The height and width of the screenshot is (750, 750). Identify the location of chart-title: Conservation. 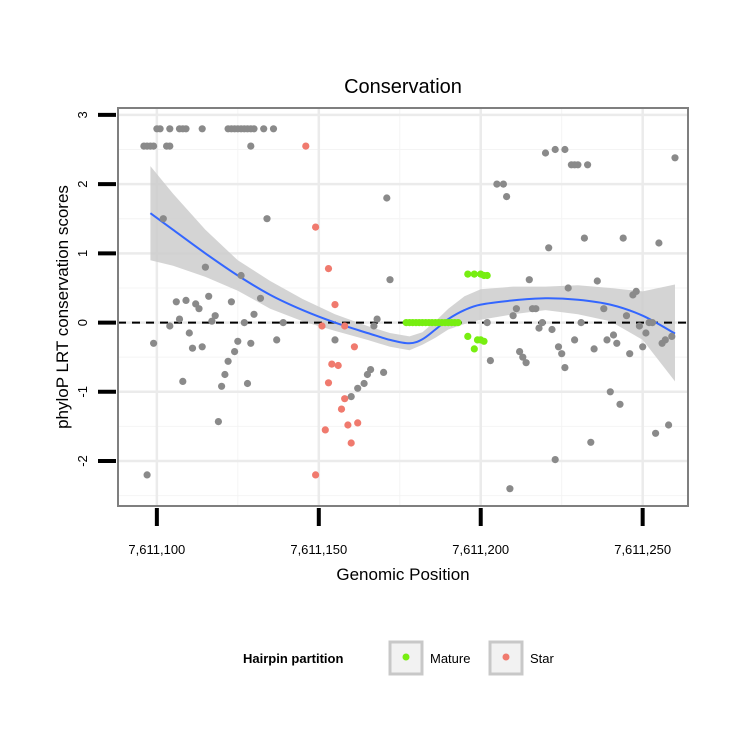
(403, 87).